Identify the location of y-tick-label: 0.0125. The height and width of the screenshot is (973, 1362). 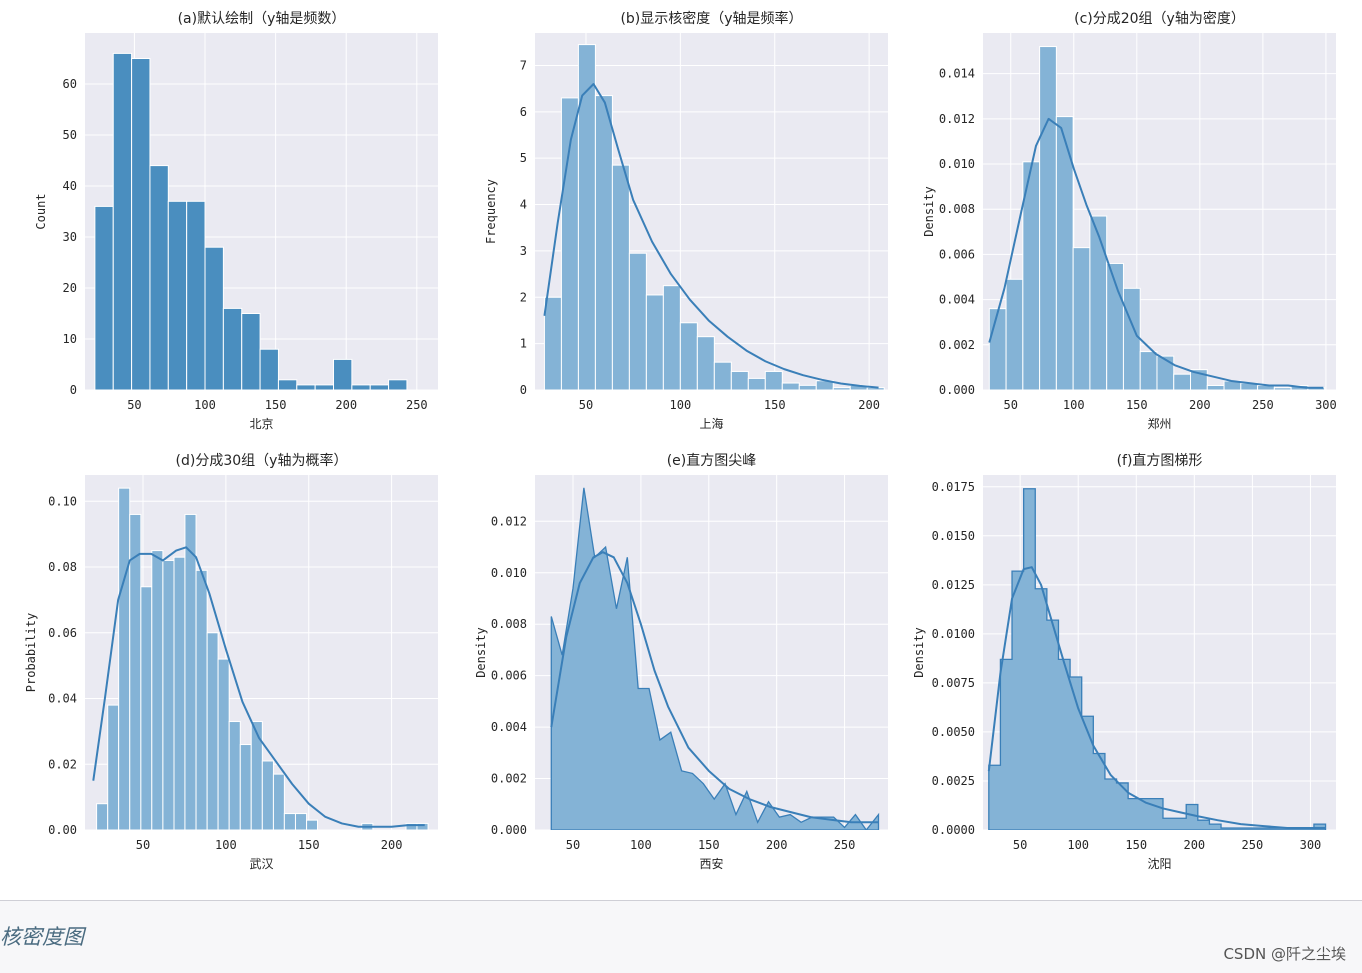
(953, 585).